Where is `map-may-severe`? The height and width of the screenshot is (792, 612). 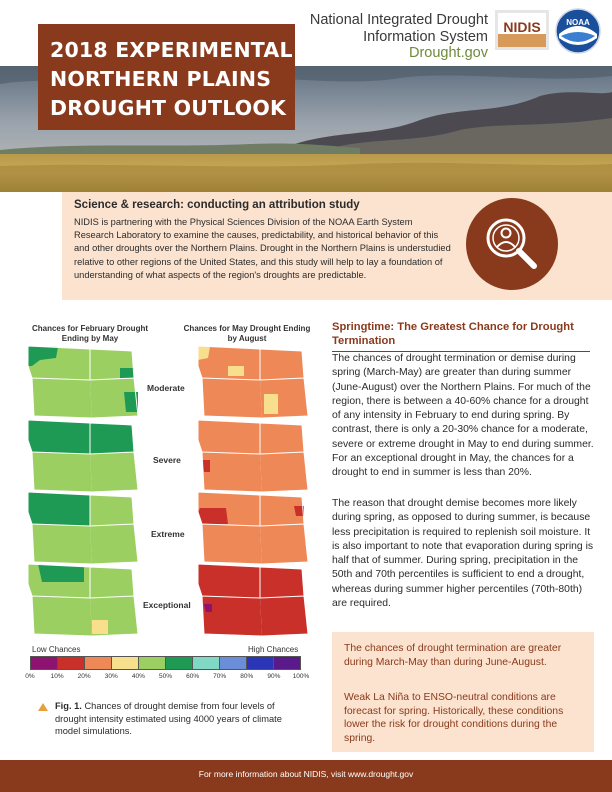
map-may-severe is located at coordinates (253, 456).